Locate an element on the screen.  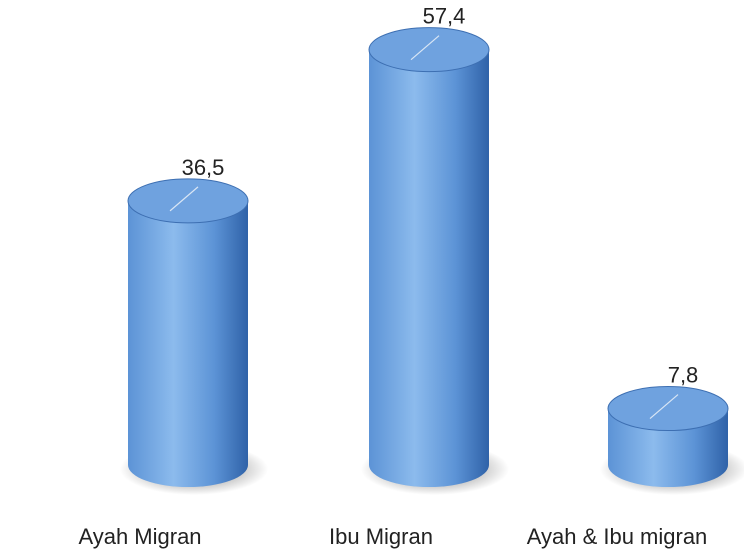
value-label: 7,8 is located at coordinates (683, 375).